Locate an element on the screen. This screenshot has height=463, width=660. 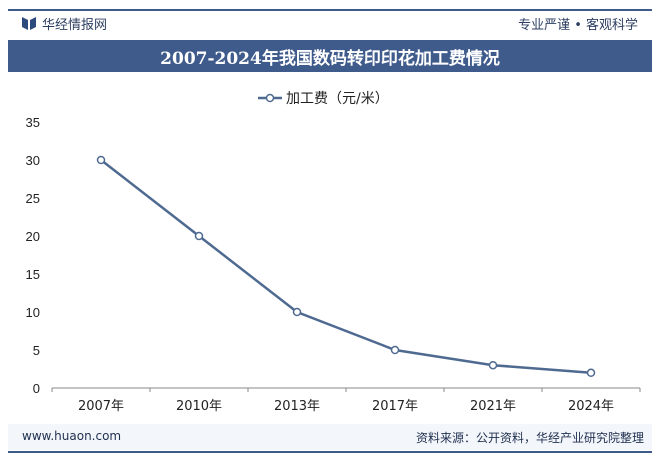
y-tick-label: 30 is located at coordinates (33, 160).